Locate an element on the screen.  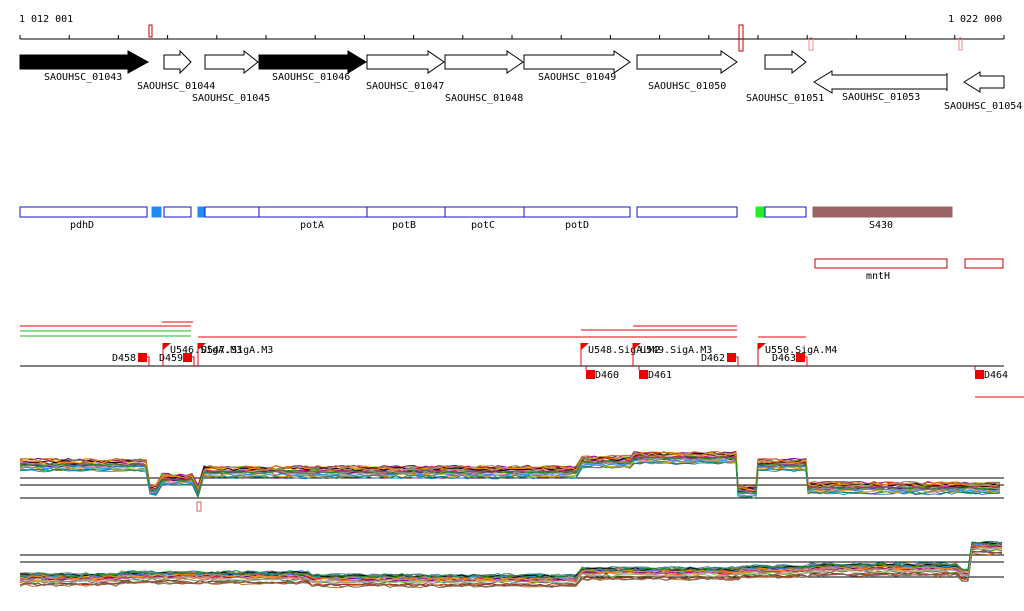
terminator-marker: D459 is located at coordinates (177, 359).